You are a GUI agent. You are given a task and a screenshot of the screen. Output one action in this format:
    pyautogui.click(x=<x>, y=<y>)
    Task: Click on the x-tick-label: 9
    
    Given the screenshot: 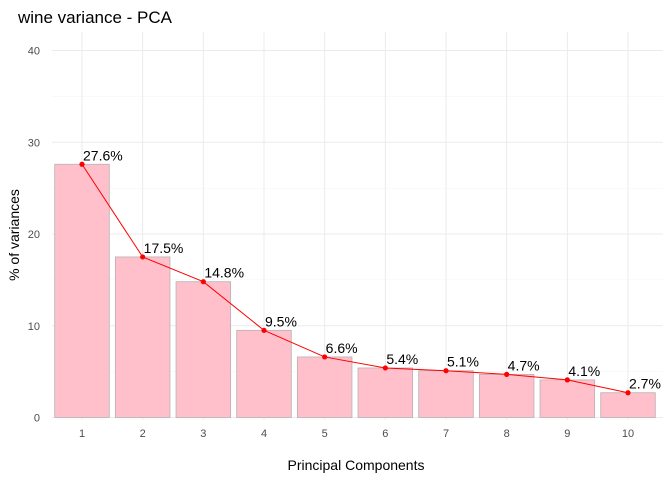 What is the action you would take?
    pyautogui.click(x=567, y=434)
    